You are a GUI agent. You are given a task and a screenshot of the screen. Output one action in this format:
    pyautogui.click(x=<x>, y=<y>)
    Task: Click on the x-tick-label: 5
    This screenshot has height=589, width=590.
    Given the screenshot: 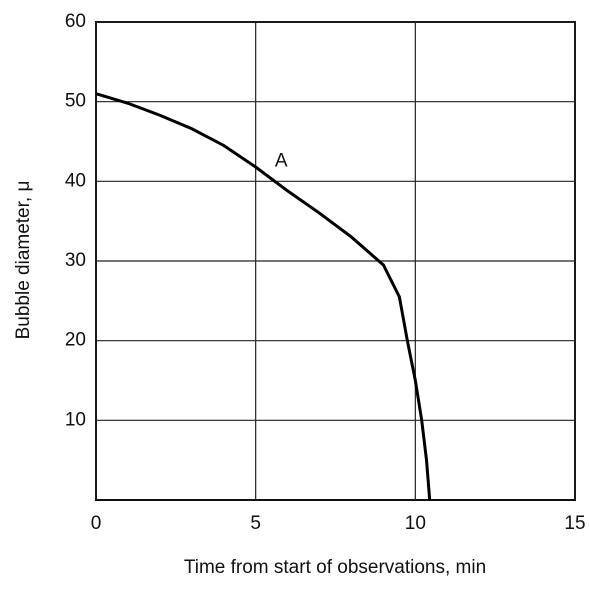 What is the action you would take?
    pyautogui.click(x=255, y=523)
    